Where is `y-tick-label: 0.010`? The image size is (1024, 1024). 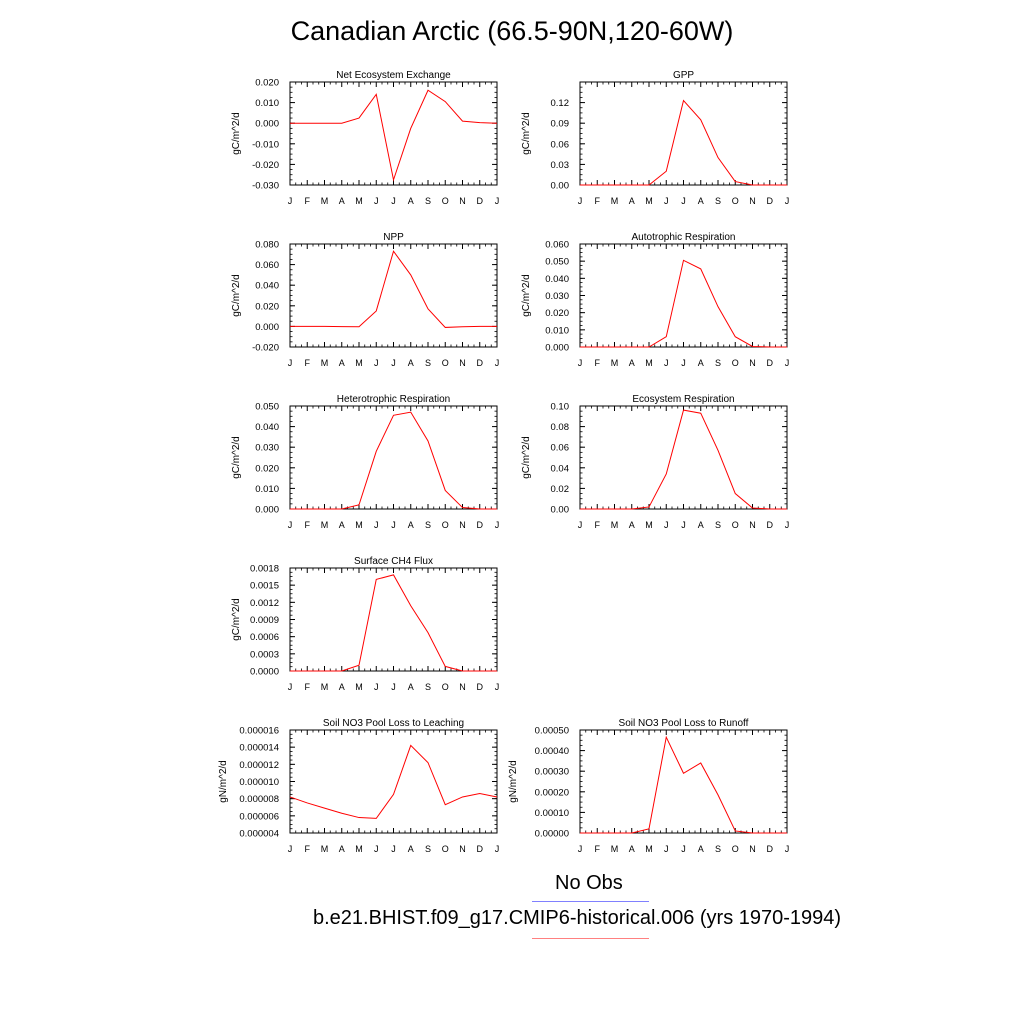
y-tick-label: 0.010 is located at coordinates (557, 330).